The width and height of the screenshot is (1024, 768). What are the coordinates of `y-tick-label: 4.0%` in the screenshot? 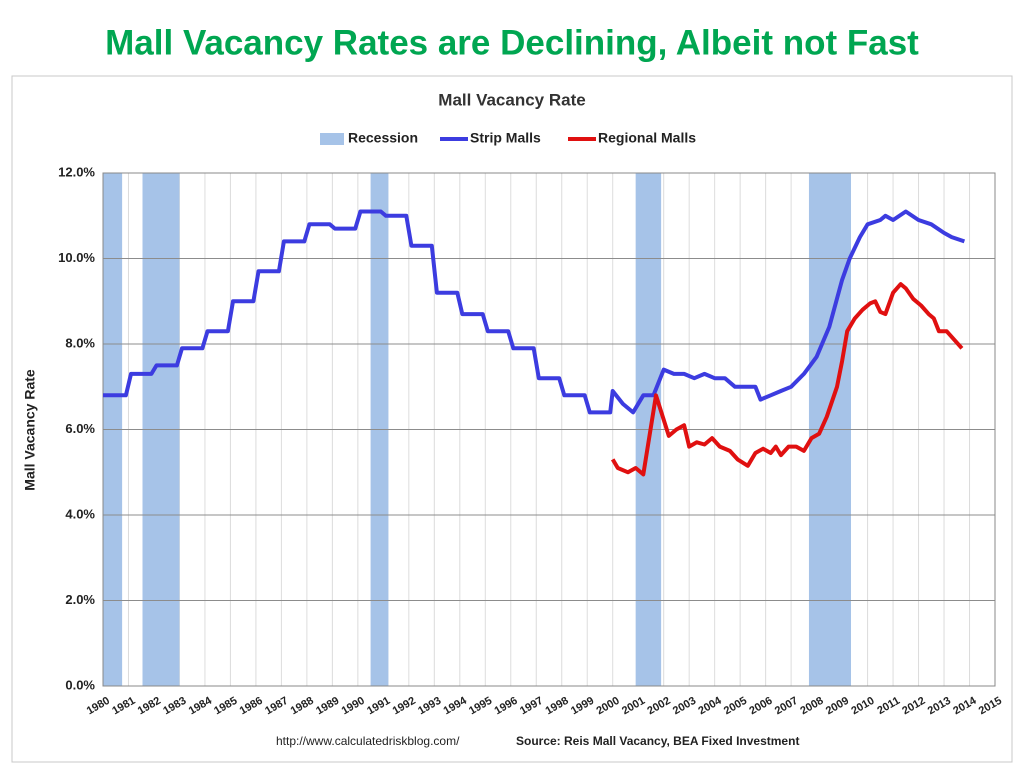 It's located at (80, 513).